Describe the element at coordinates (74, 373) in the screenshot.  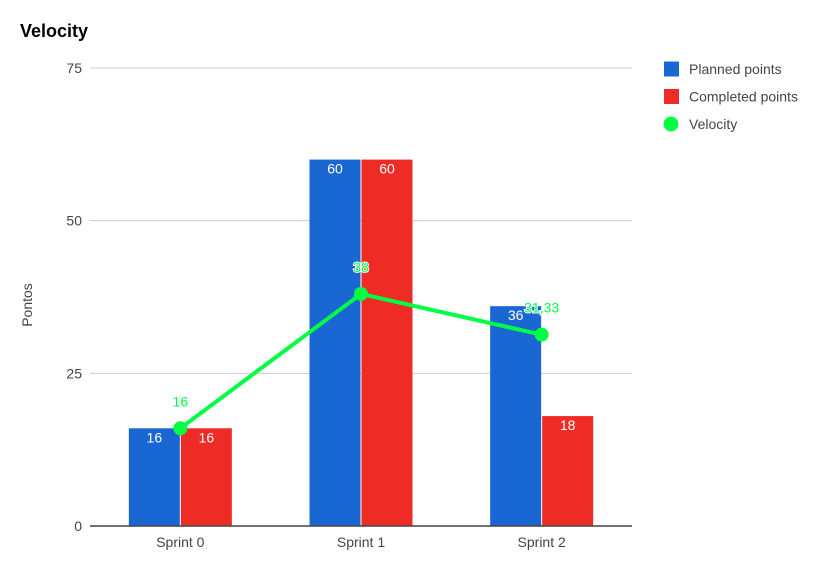
I see `y-tick-label: 25` at that location.